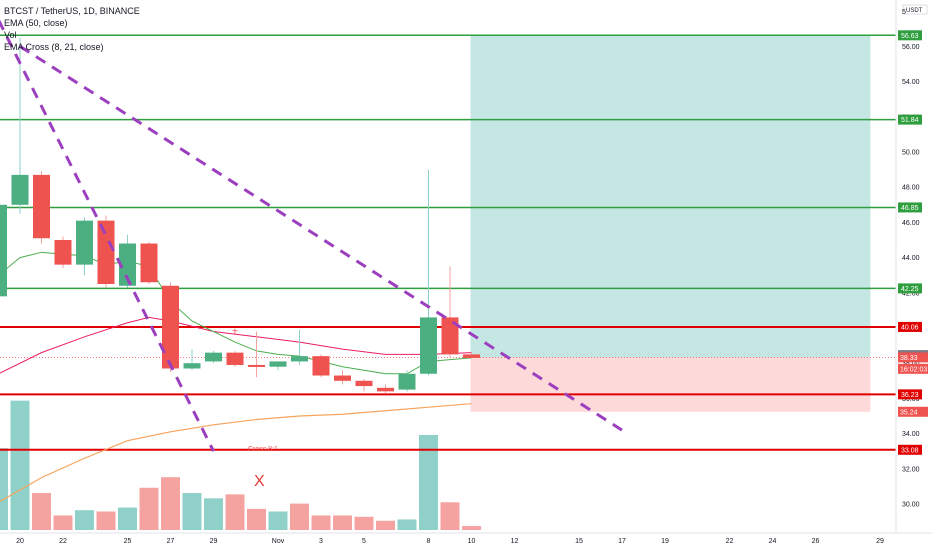  I want to click on price-tick-label: 44.00, so click(911, 258).